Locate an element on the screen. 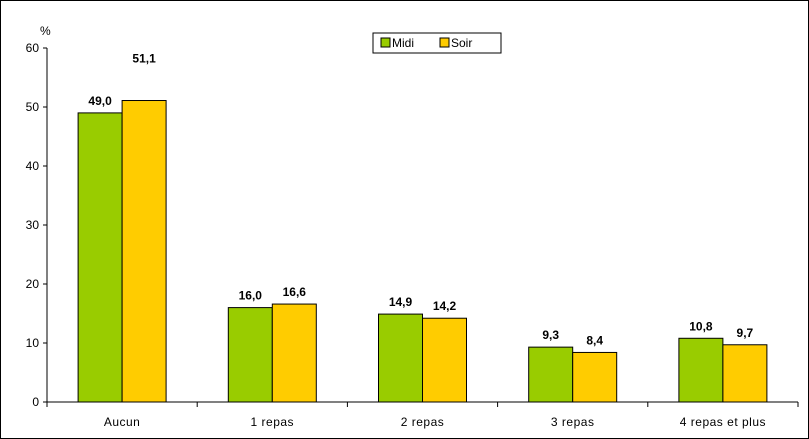  legend-swatch-soir is located at coordinates (444, 42).